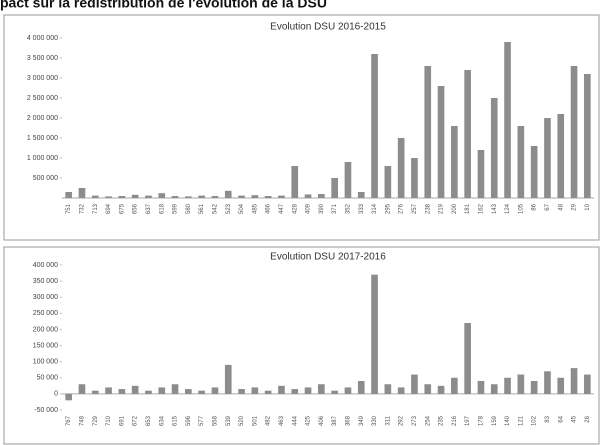  I want to click on y-tick-label: 2 500 000, so click(42, 98).